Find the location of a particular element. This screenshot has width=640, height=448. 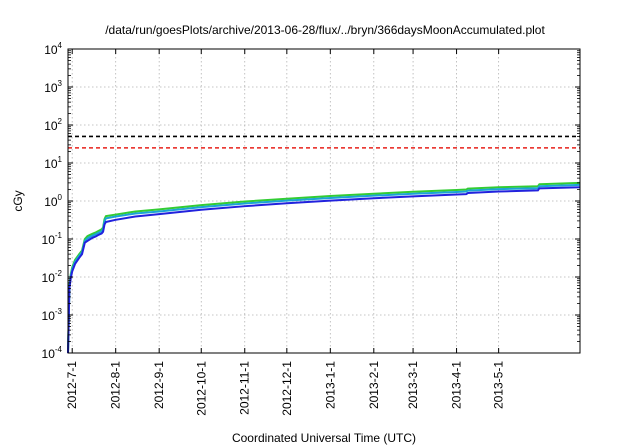

x-tick-label: 2012-7-1 is located at coordinates (72, 385).